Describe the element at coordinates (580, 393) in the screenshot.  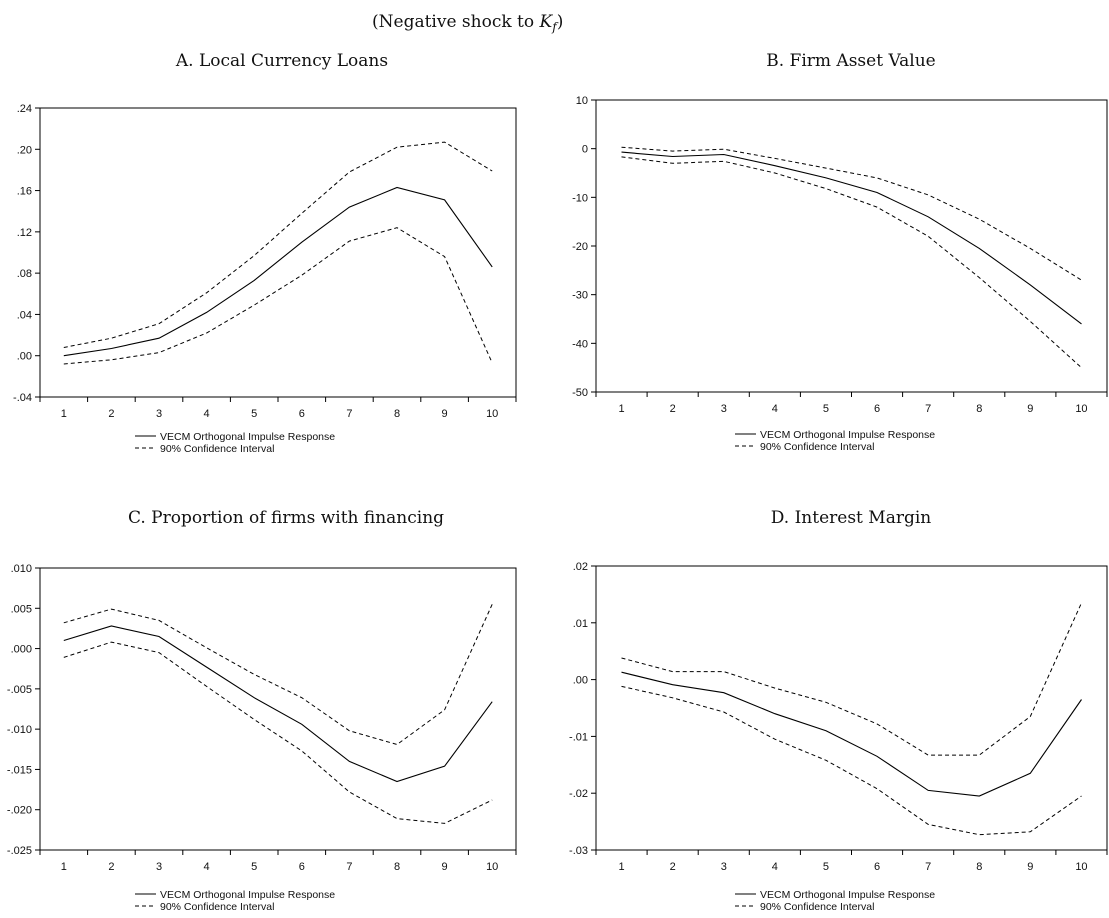
I see `y-tick-label: -50` at that location.